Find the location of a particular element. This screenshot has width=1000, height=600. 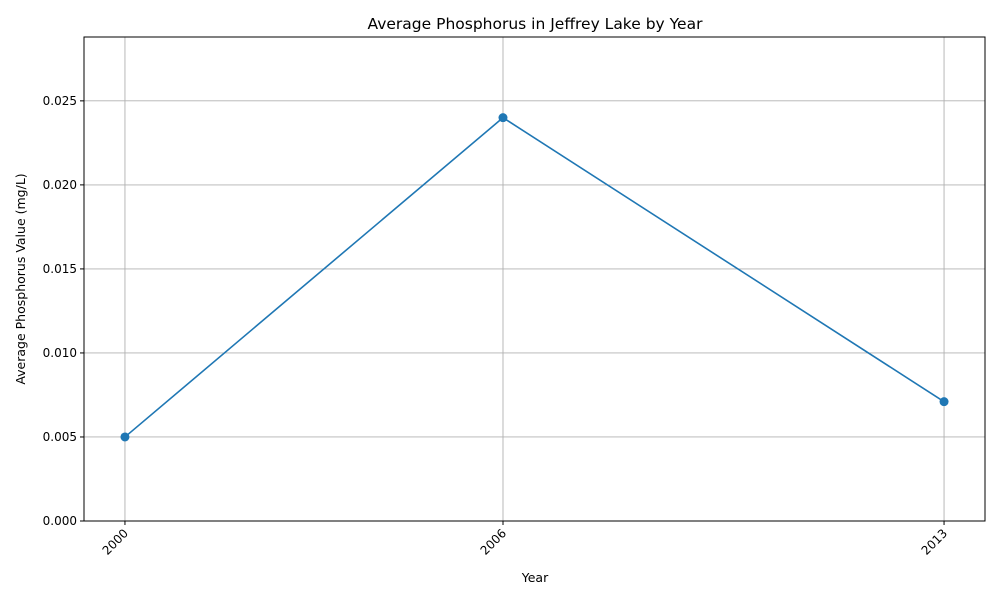

x-tick-label: 2013 is located at coordinates (934, 541).